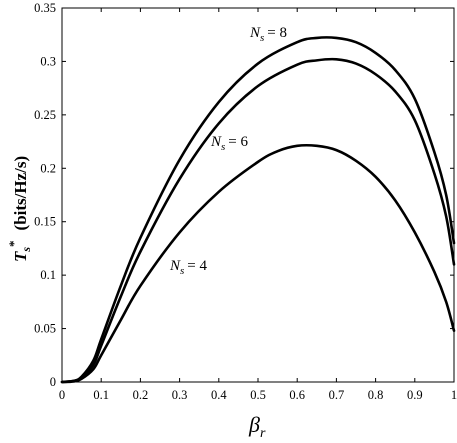 The height and width of the screenshot is (443, 457). What do you see at coordinates (337, 395) in the screenshot?
I see `x-tick-label: 0.7` at bounding box center [337, 395].